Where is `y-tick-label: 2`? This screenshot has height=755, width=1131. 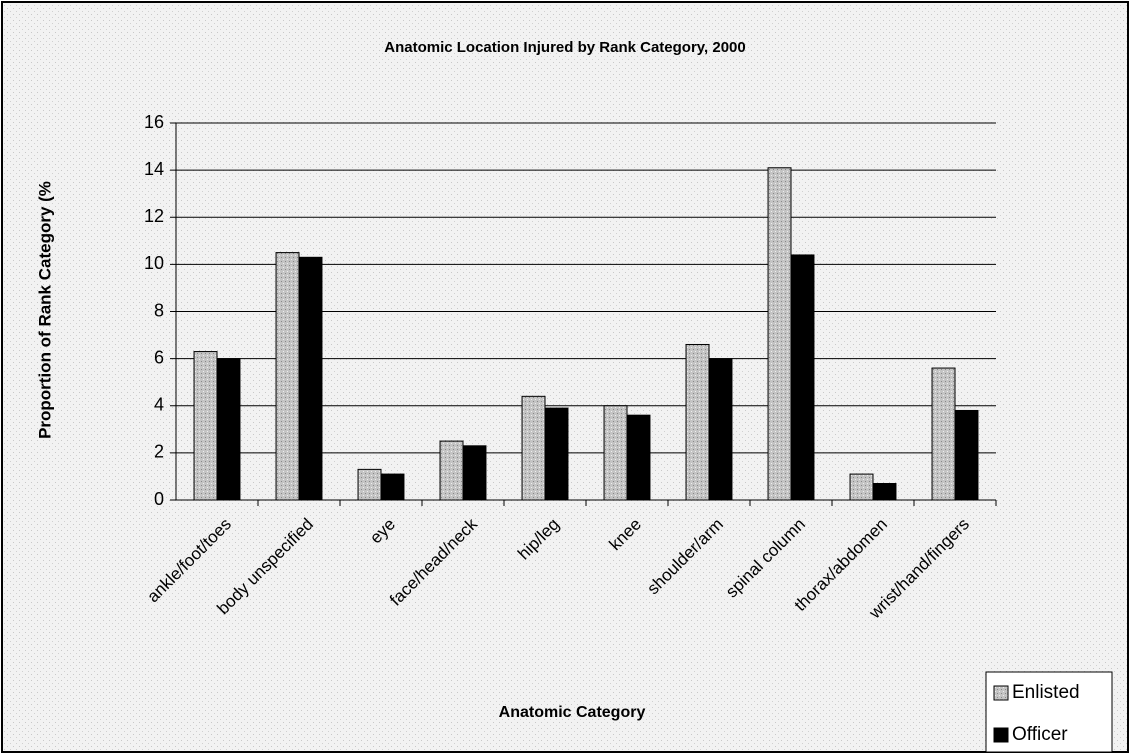
y-tick-label: 2 is located at coordinates (159, 452).